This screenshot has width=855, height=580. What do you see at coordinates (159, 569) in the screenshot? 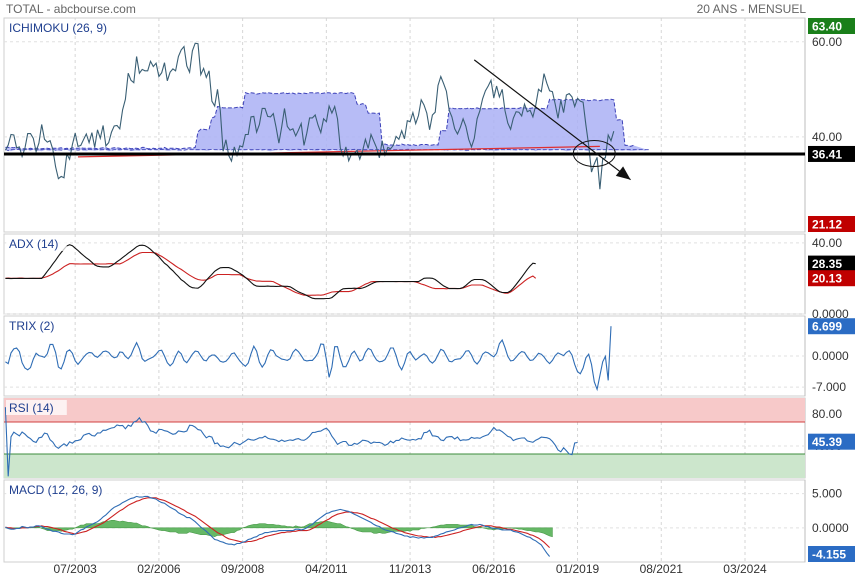
I see `x-tick-label: 02/2006` at bounding box center [159, 569].